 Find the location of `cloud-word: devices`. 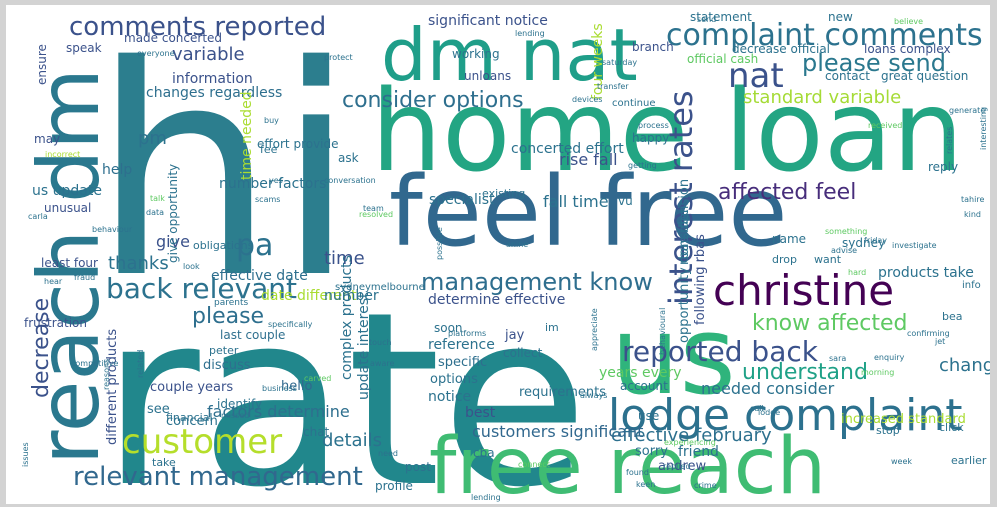

cloud-word: devices is located at coordinates (587, 99).